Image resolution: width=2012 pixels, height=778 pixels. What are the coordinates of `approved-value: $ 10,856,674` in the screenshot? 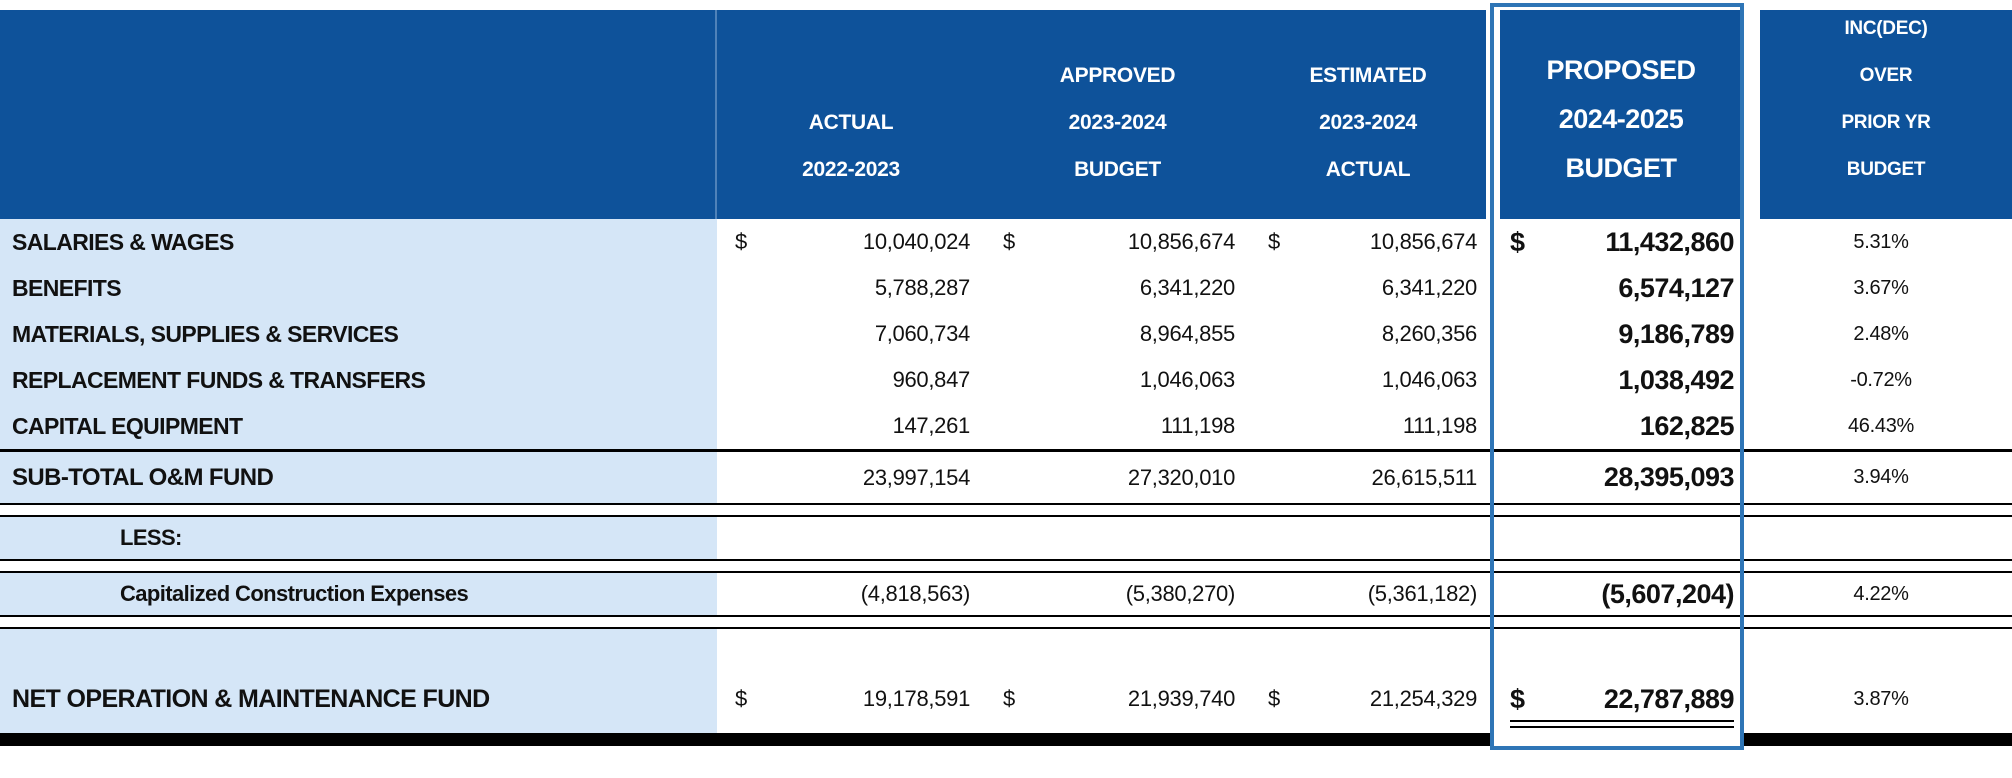 It's located at (1119, 241).